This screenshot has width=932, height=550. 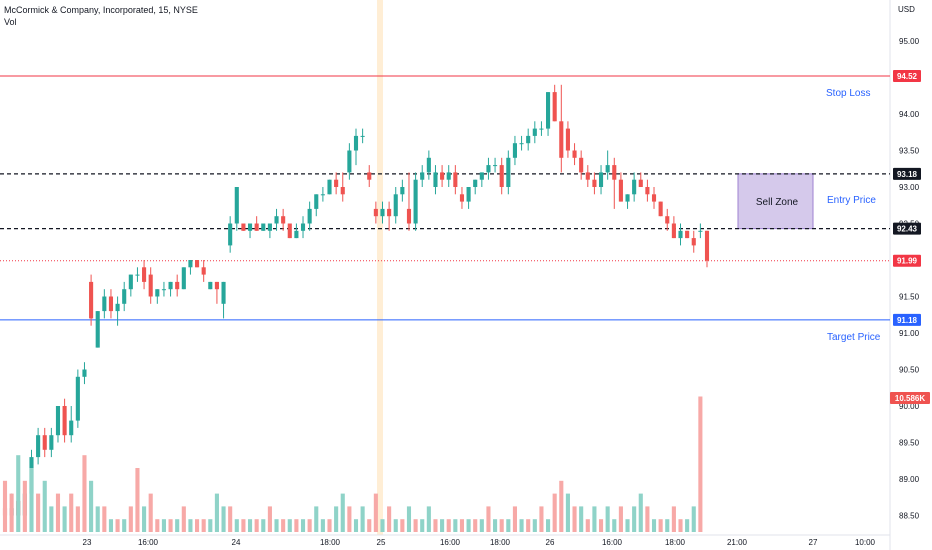 I want to click on sell-zone, so click(x=775, y=201).